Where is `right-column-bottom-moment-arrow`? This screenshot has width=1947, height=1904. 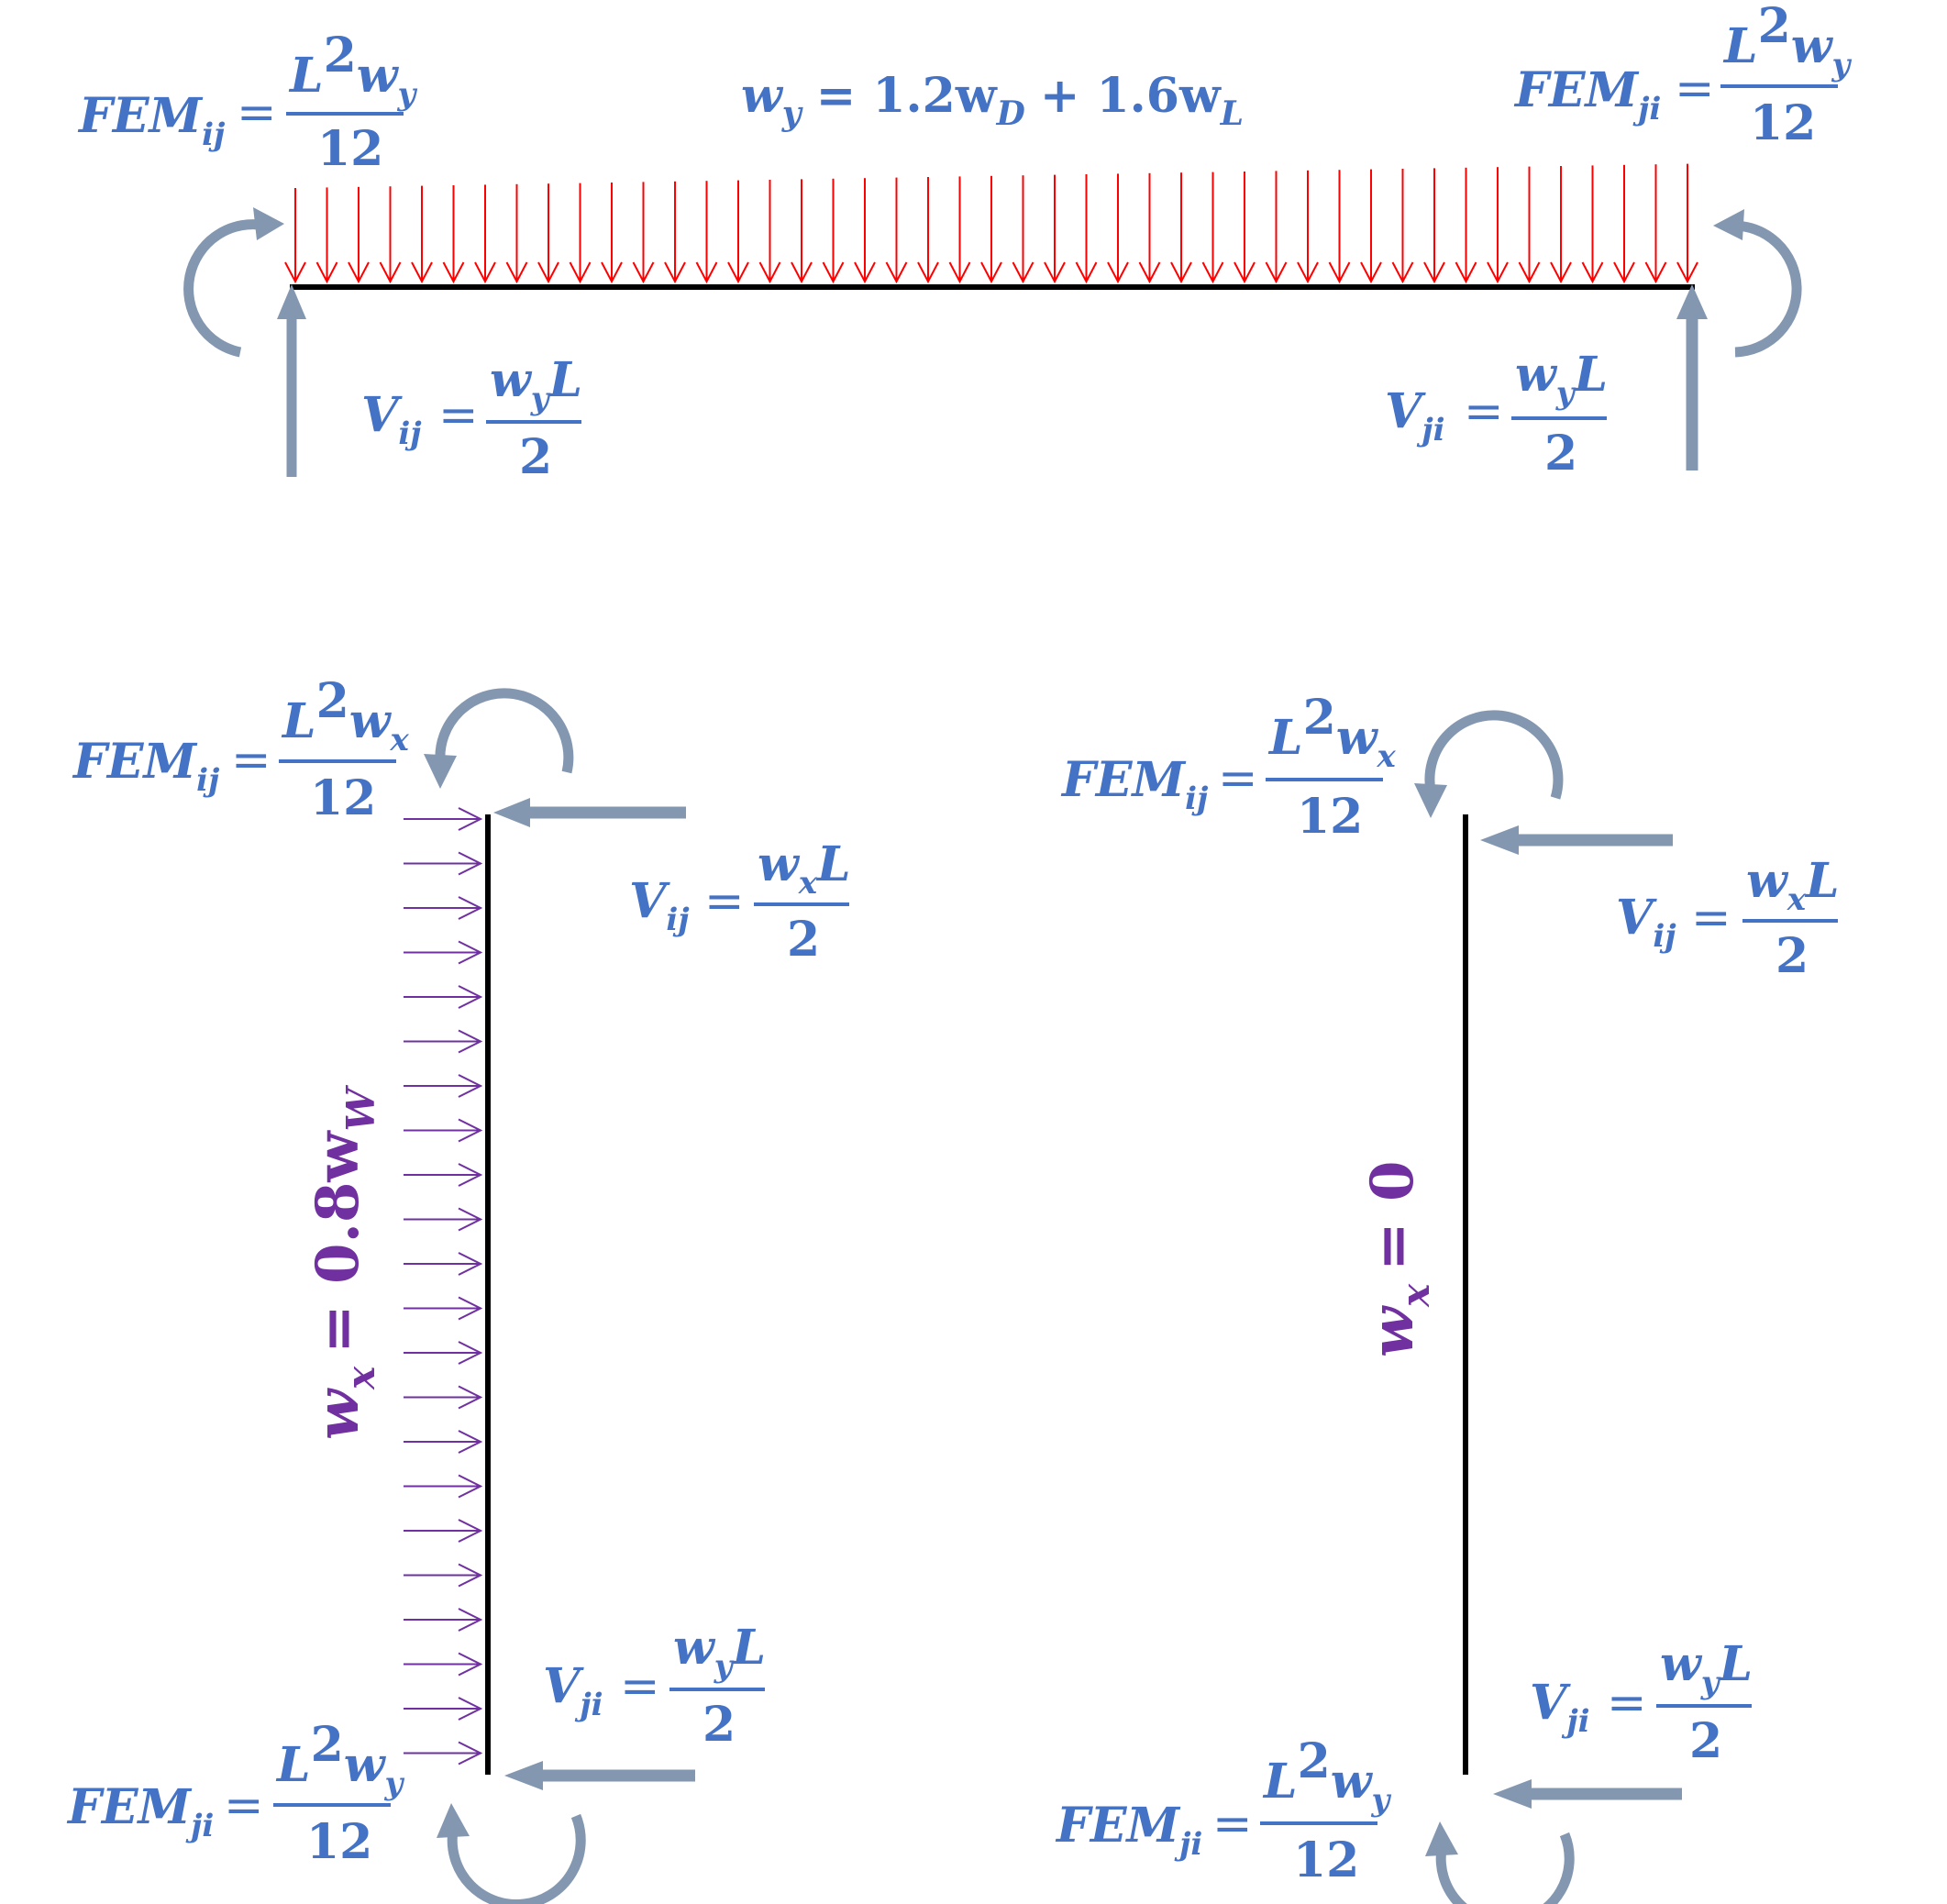
right-column-bottom-moment-arrow is located at coordinates (1500, 1862).